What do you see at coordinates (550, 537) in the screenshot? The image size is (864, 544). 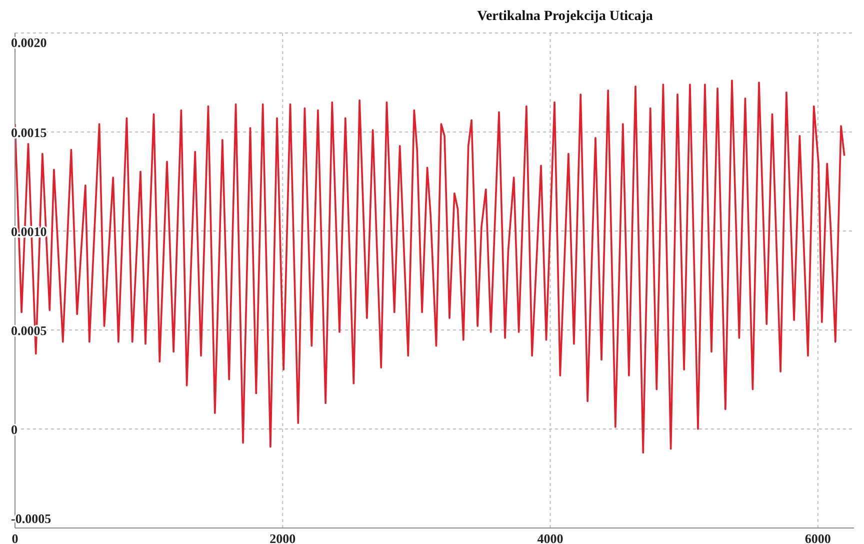 I see `x-tick-label: 4000` at bounding box center [550, 537].